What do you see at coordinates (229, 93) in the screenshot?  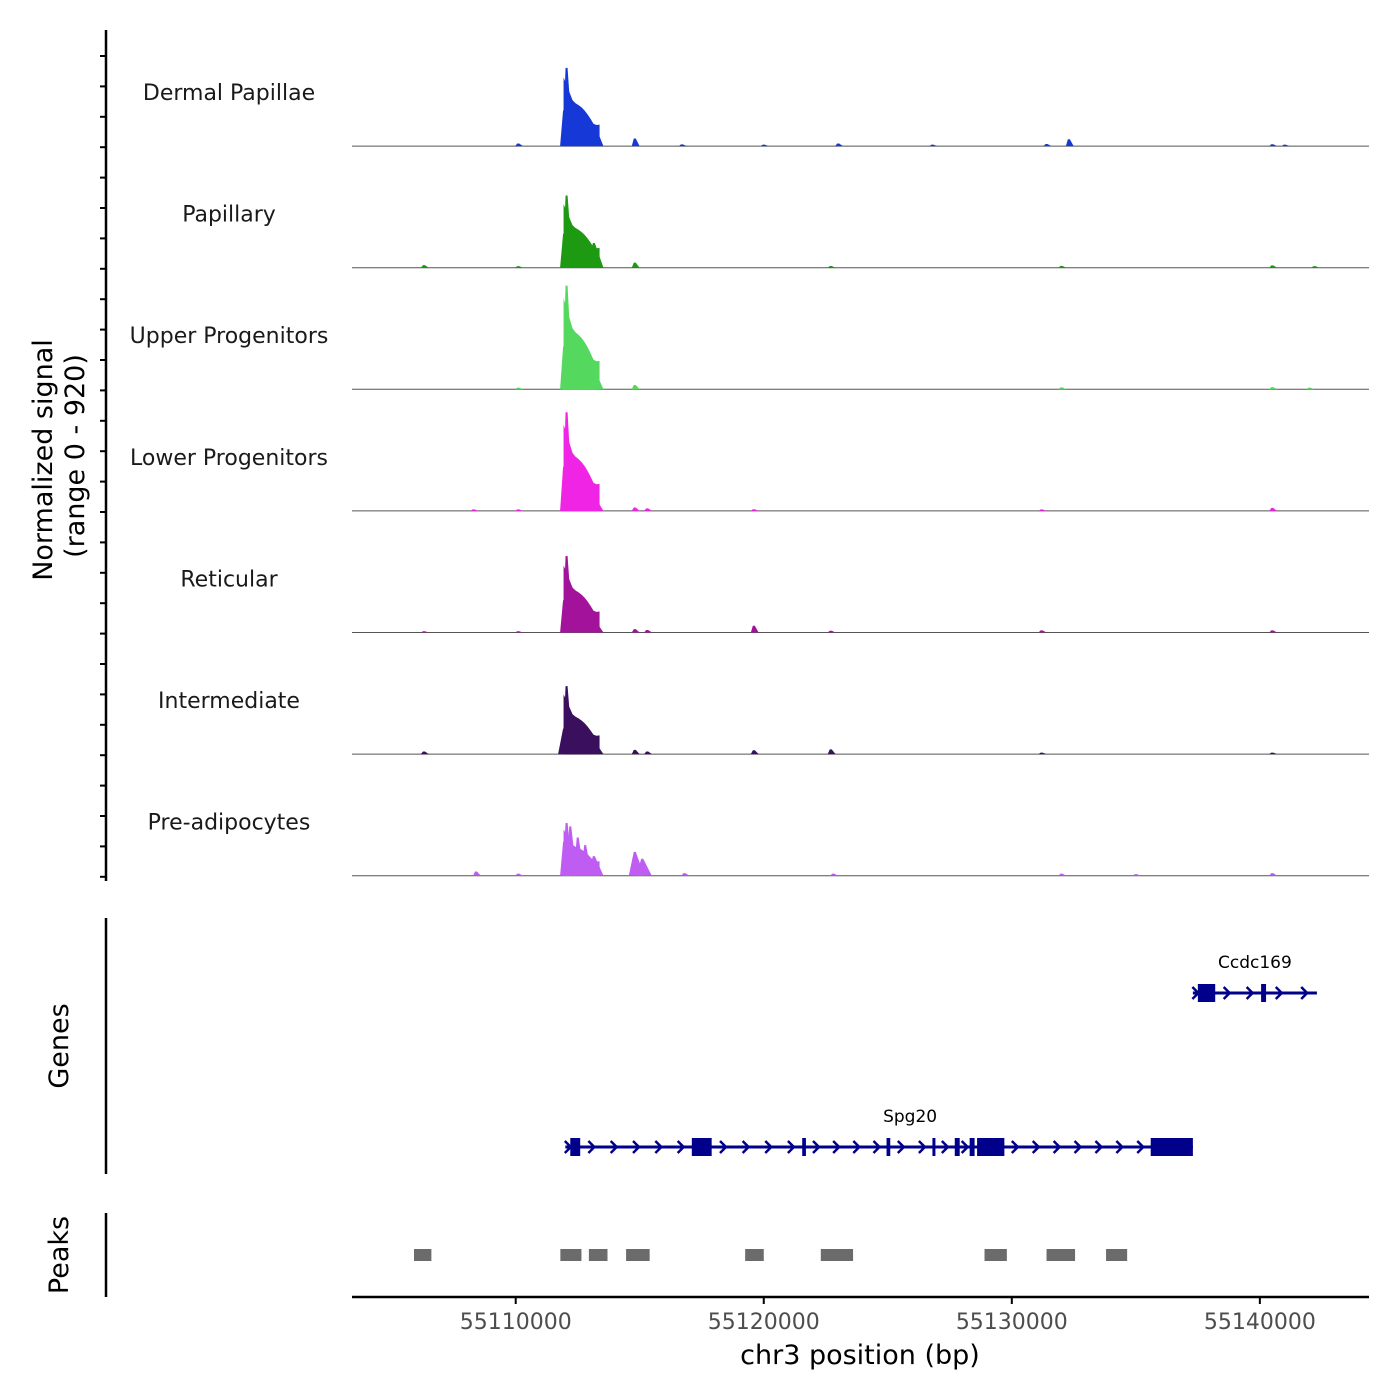 I see `track-label: Dermal Papillae` at bounding box center [229, 93].